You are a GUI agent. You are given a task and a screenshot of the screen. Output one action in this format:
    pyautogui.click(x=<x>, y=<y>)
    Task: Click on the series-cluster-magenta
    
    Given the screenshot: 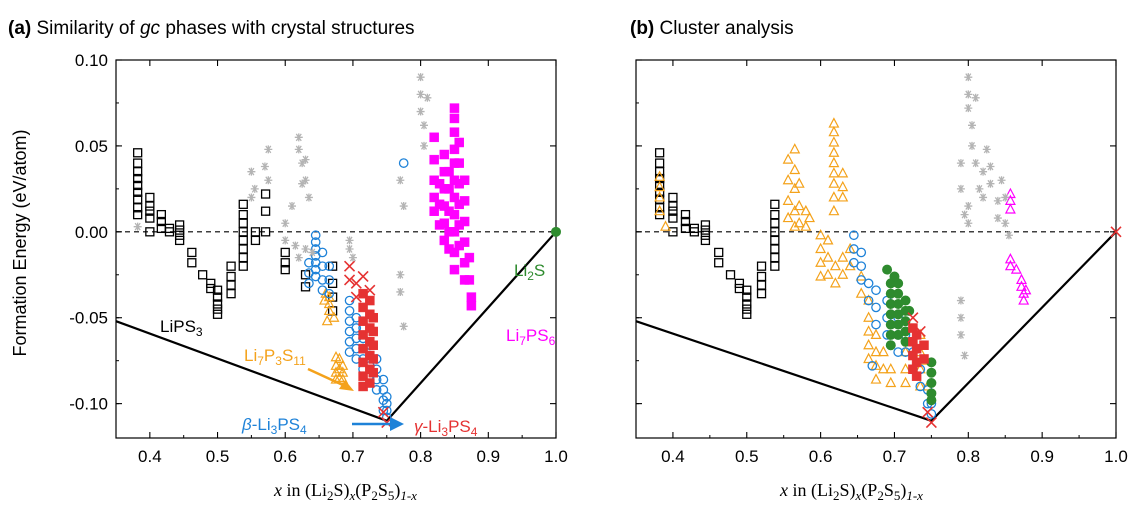 What is the action you would take?
    pyautogui.click(x=1018, y=246)
    